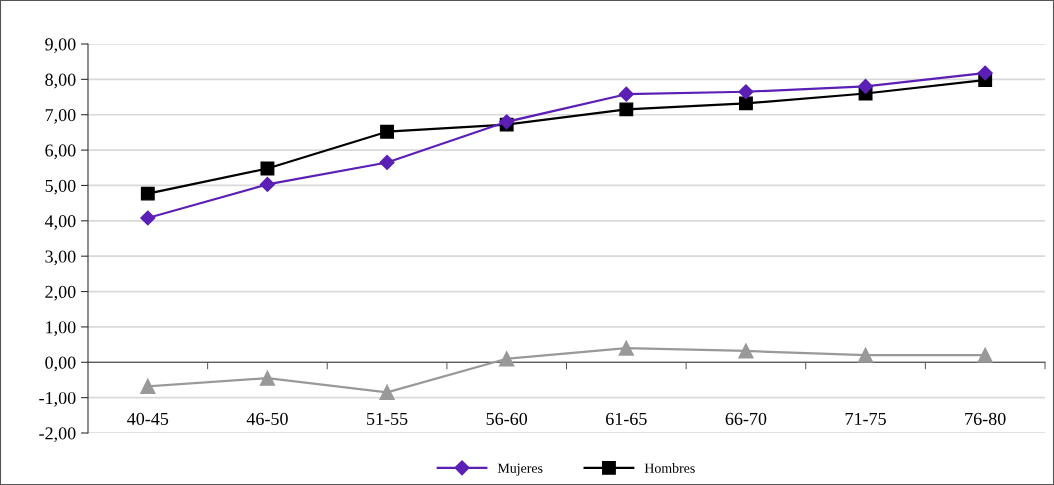 This screenshot has height=485, width=1054. Describe the element at coordinates (60, 258) in the screenshot. I see `y-tick-label: 3,00` at that location.